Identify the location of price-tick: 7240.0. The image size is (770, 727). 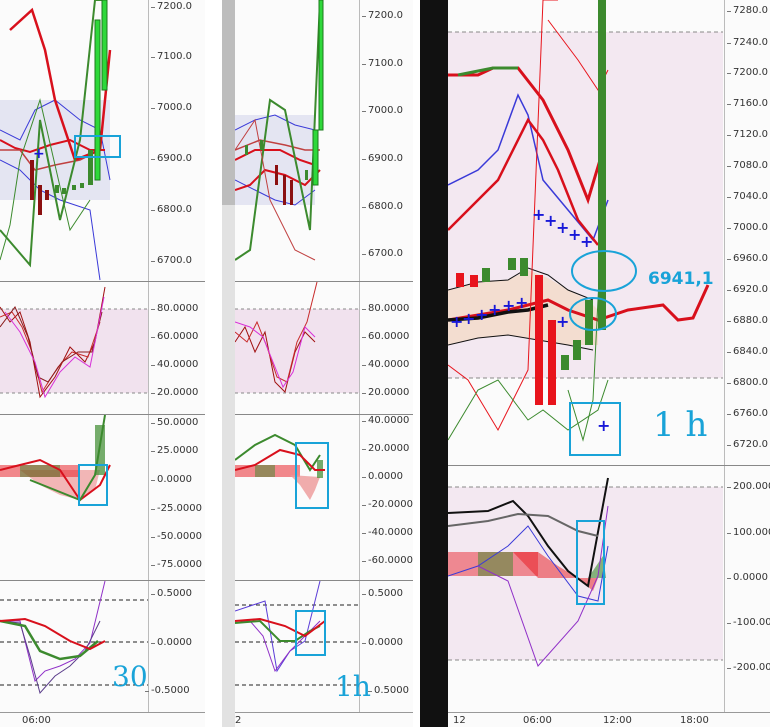
(747, 42).